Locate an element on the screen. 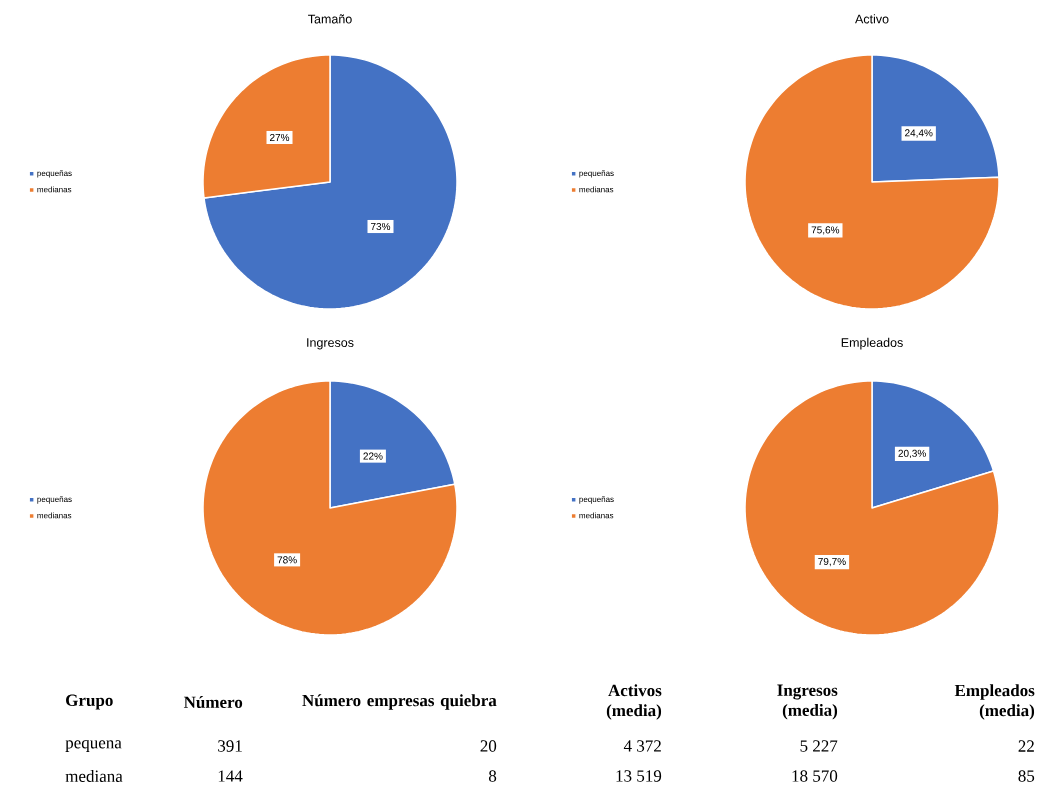 This screenshot has width=1040, height=789. text: Grupo is located at coordinates (89, 702).